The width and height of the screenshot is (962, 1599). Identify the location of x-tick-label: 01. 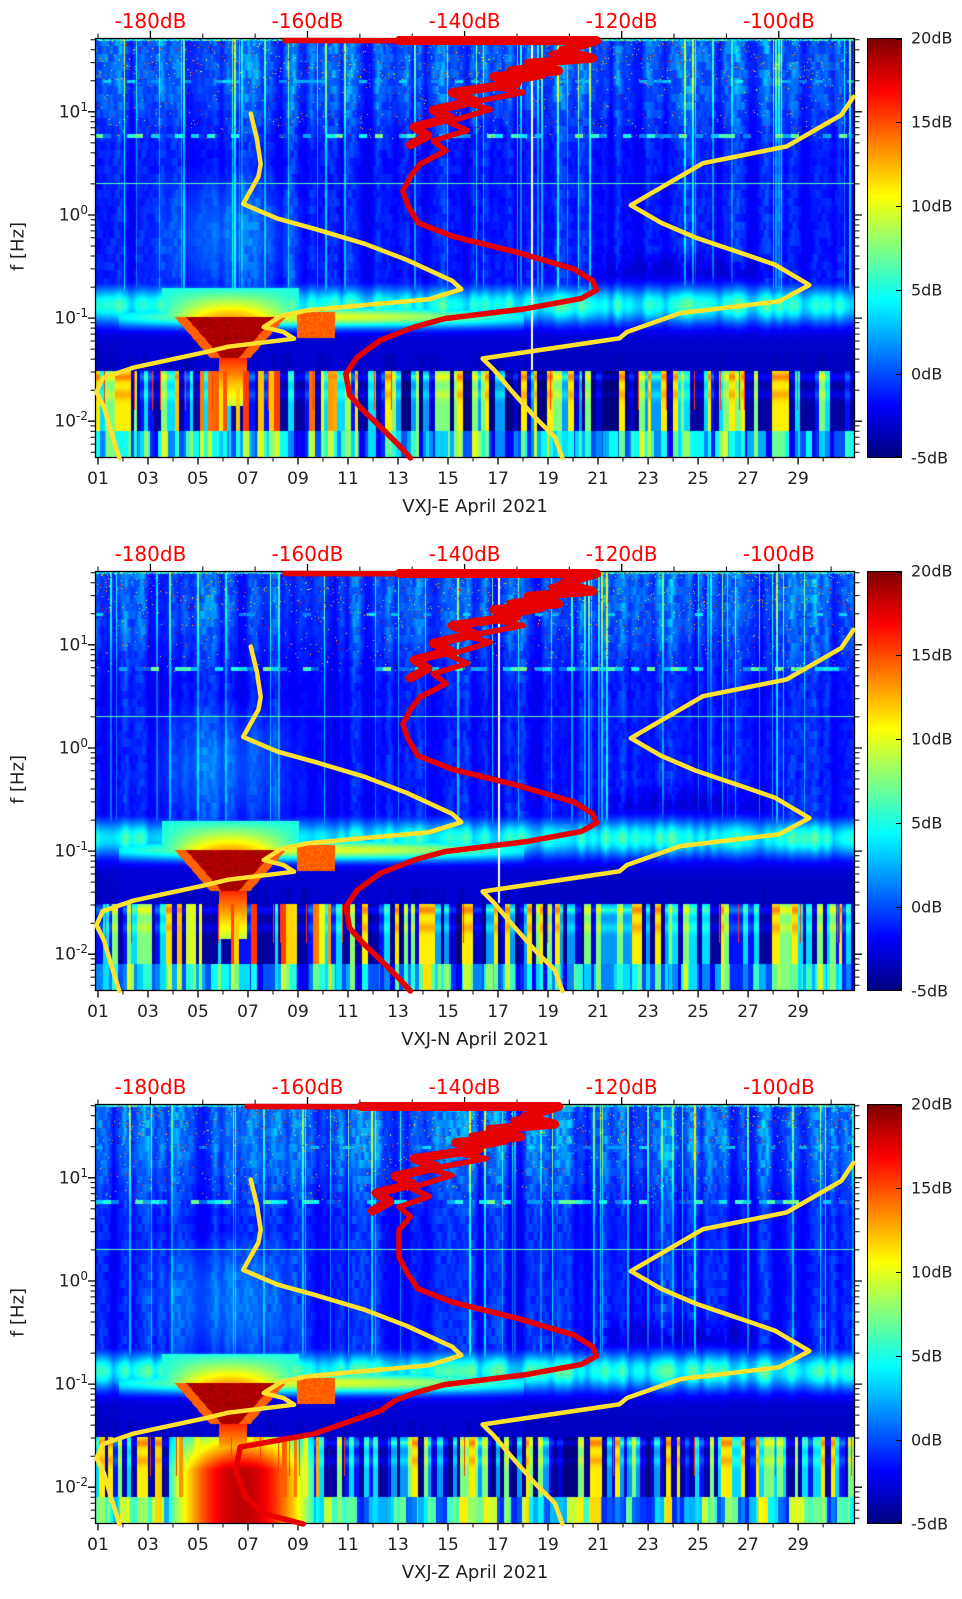
(98, 479).